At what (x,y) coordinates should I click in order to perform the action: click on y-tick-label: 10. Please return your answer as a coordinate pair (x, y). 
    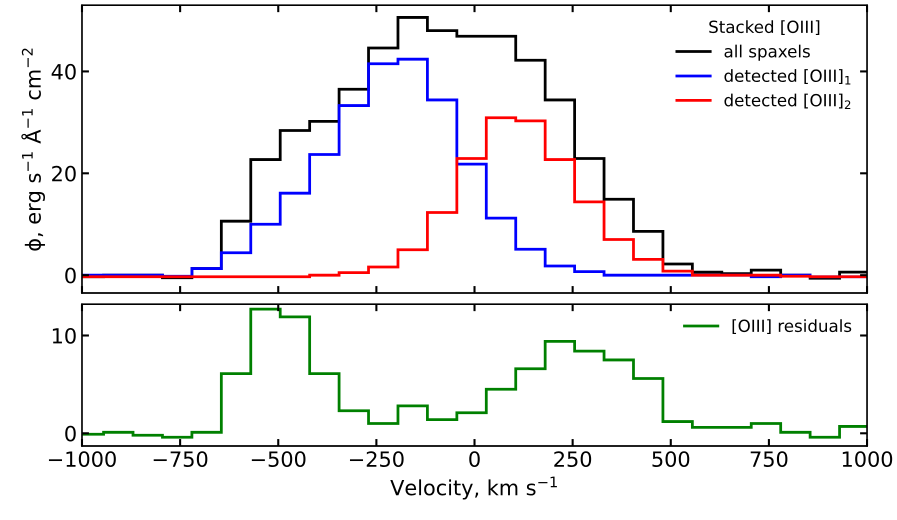
    Looking at the image, I should click on (64, 336).